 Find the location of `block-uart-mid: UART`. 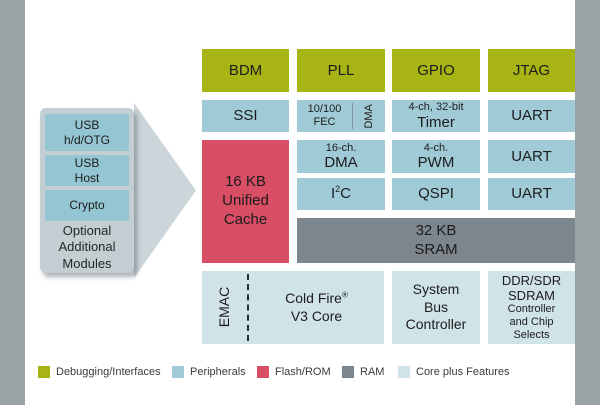

block-uart-mid: UART is located at coordinates (531, 156).